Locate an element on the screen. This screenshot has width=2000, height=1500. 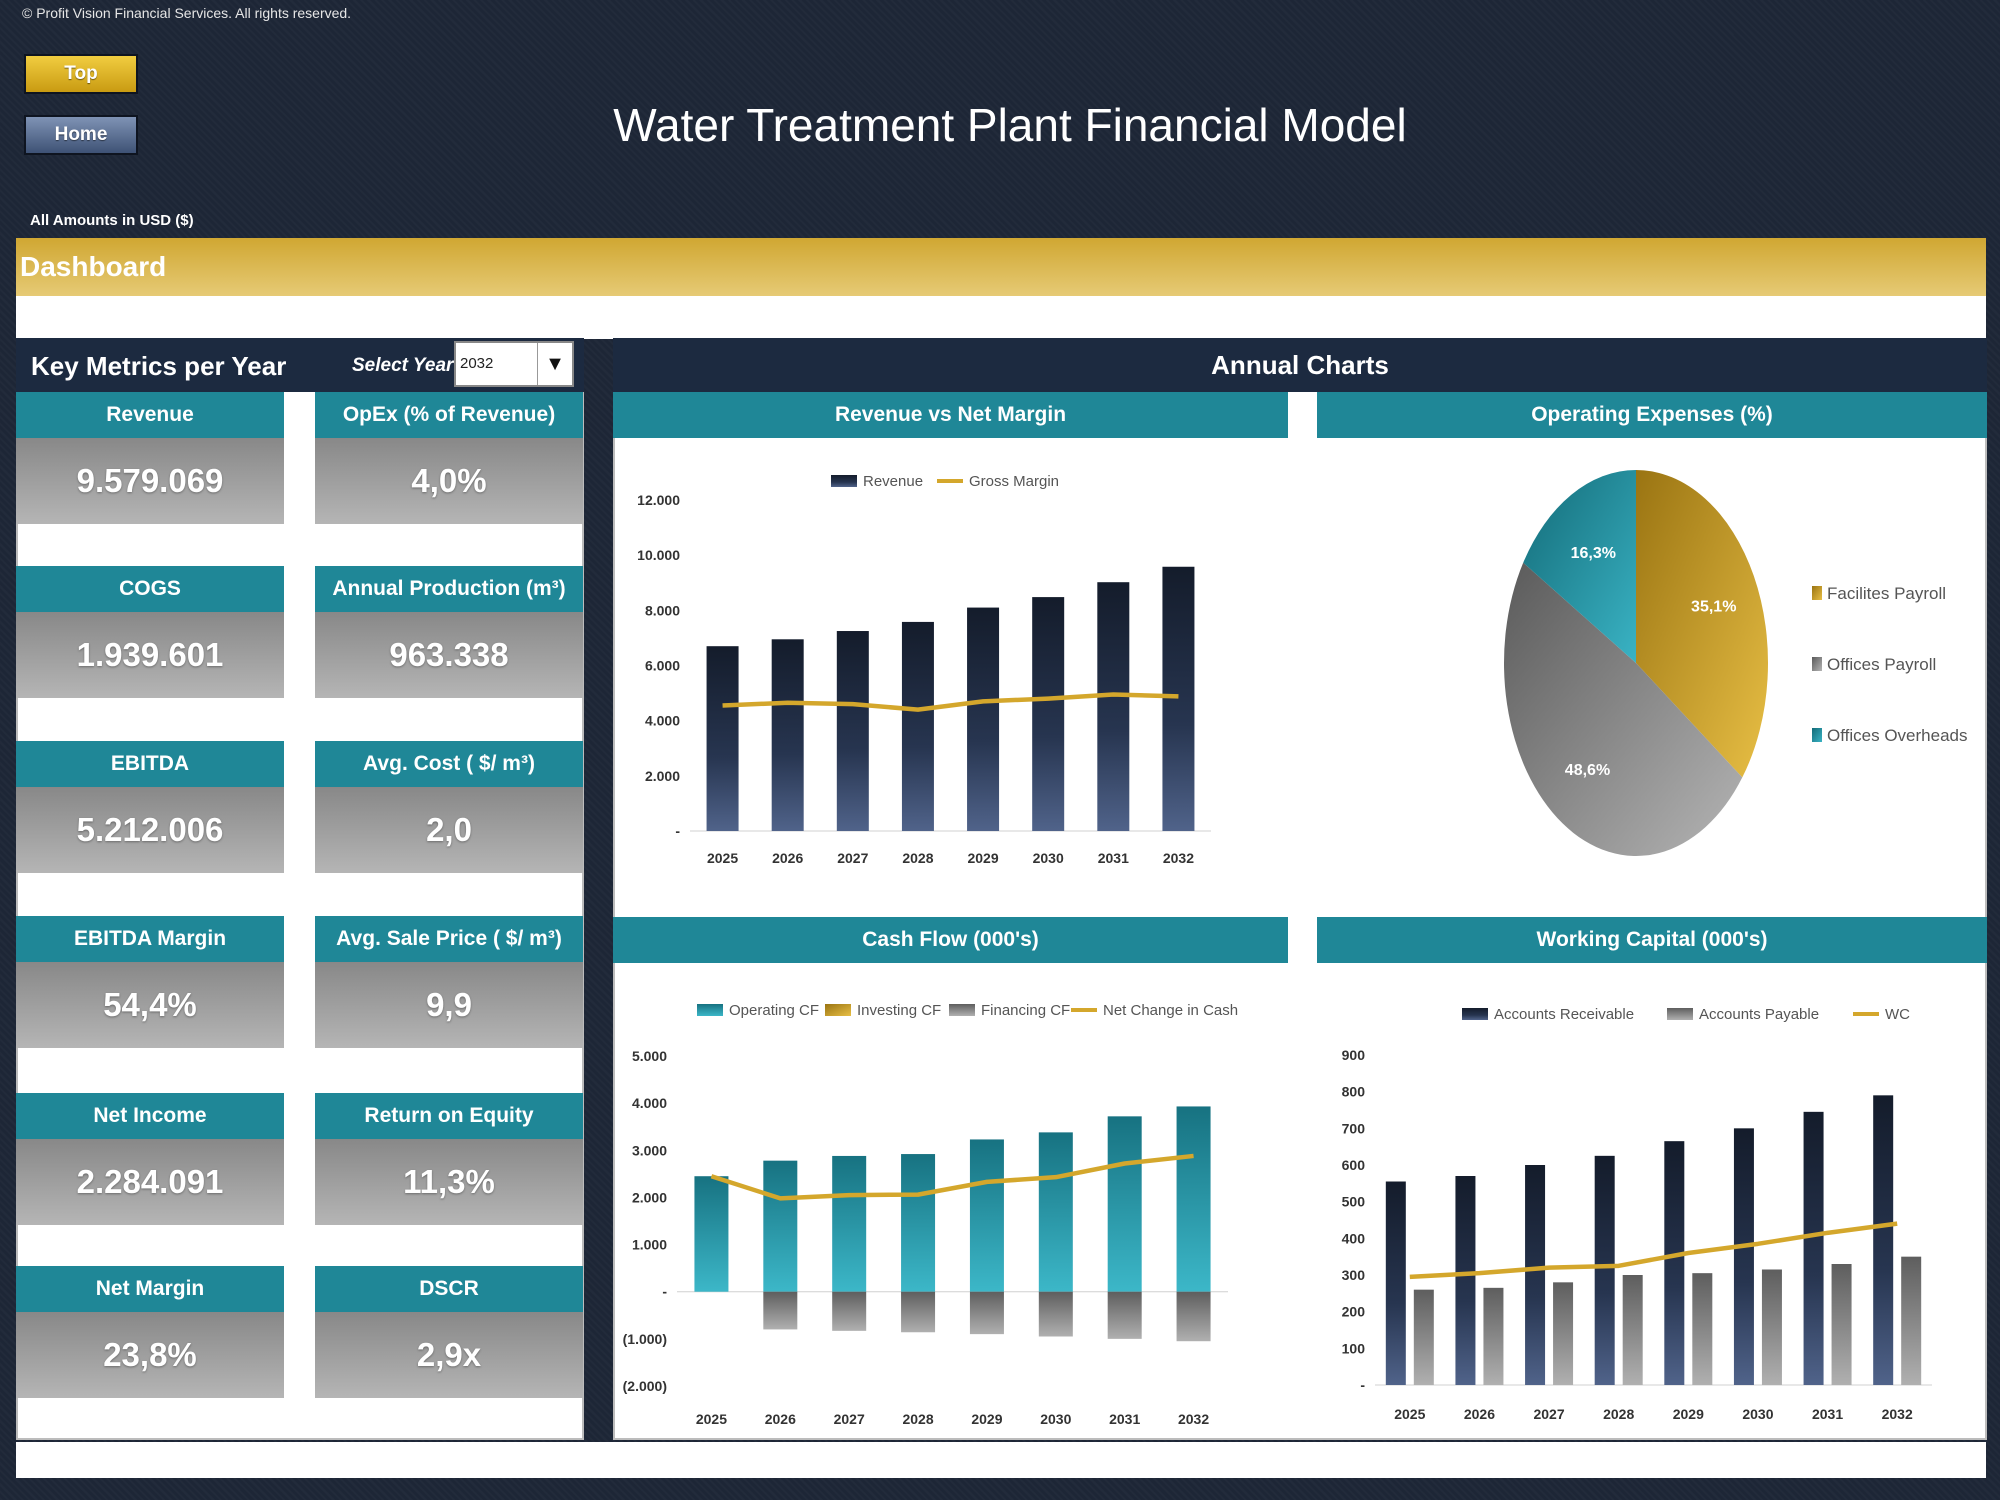
y-tick-label: 700 is located at coordinates (1354, 1128).